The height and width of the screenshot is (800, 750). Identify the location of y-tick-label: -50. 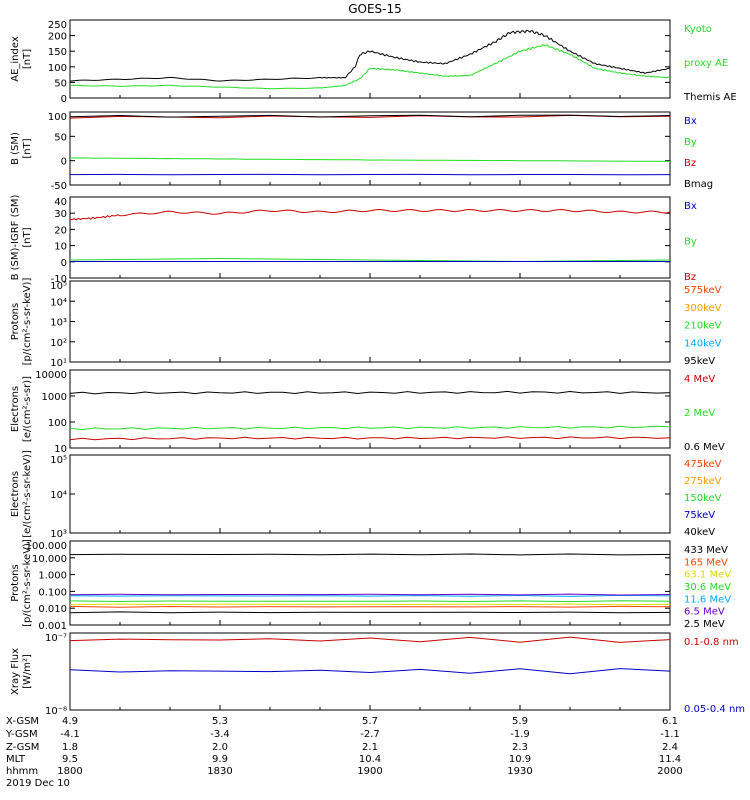
(59, 186).